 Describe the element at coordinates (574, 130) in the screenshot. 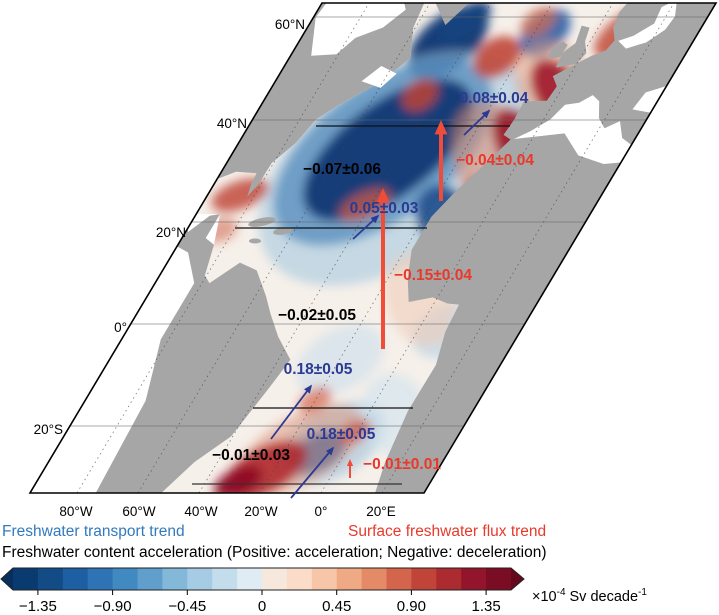

I see `sea-mediterranean` at that location.